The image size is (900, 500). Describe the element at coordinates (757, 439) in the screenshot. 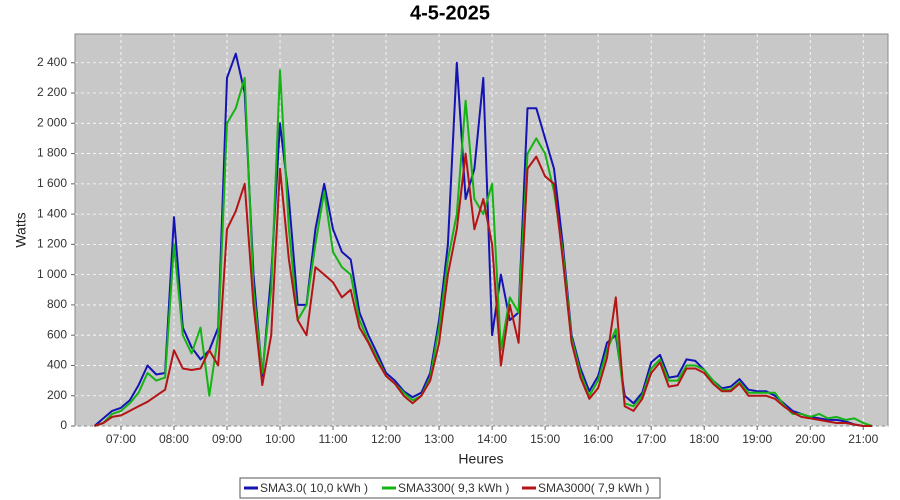

I see `x-tick-label: 19:00` at that location.